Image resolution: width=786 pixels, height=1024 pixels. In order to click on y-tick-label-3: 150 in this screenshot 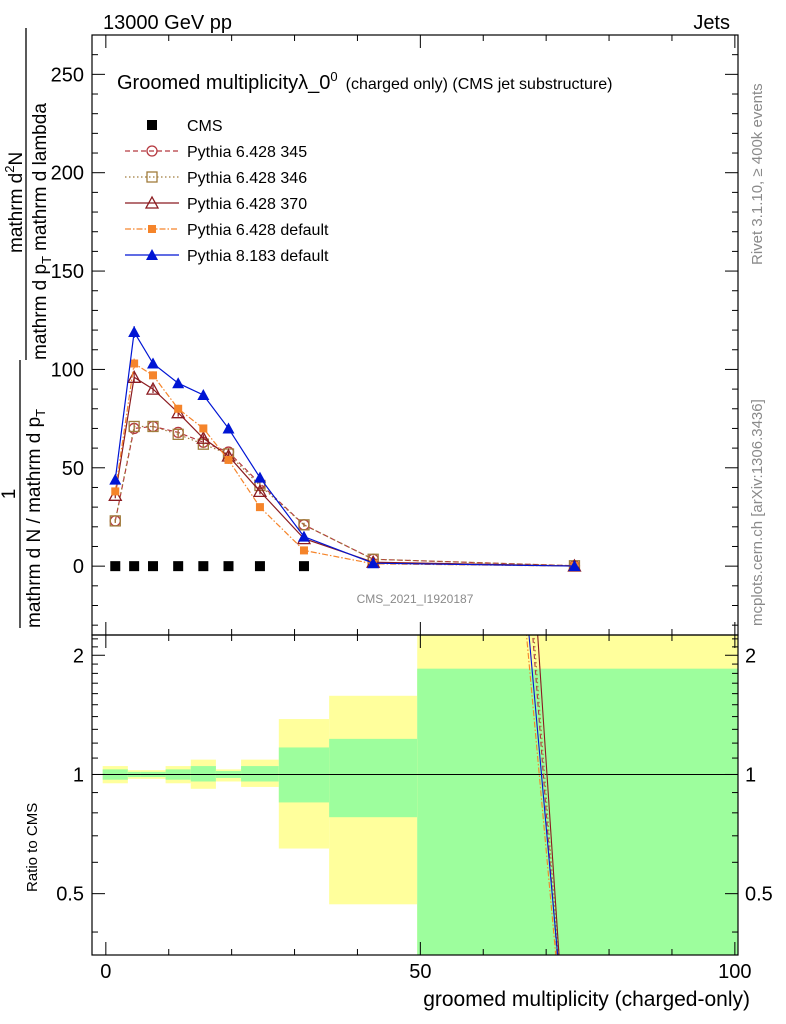, I will do `click(67, 272)`.